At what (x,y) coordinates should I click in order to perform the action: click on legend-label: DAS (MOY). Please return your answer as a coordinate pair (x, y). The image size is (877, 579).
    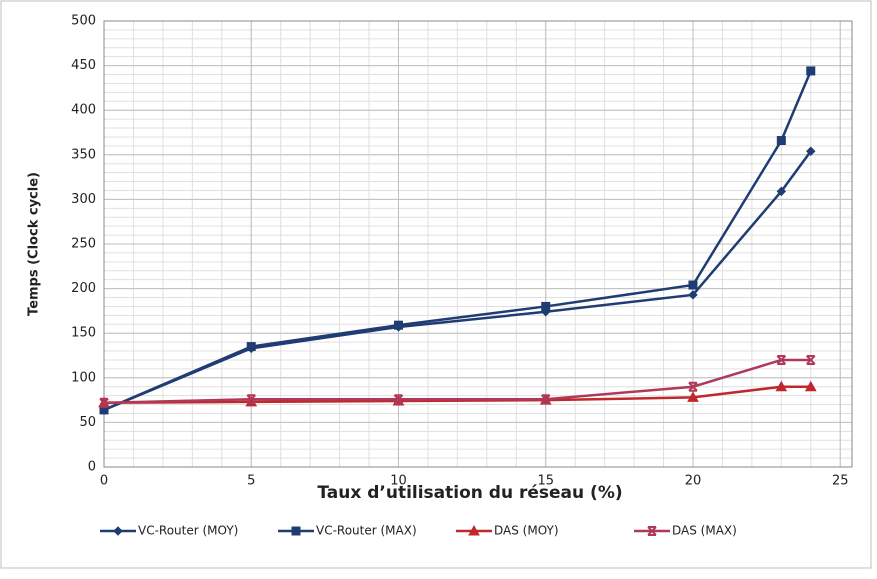
    Looking at the image, I should click on (526, 531).